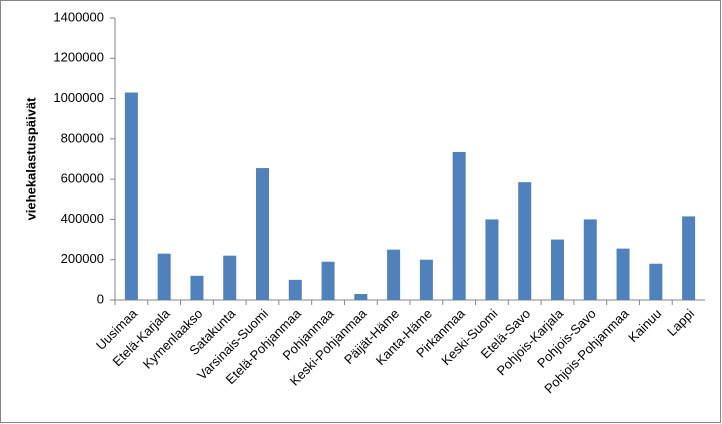 This screenshot has width=722, height=424. What do you see at coordinates (78, 16) in the screenshot?
I see `y-tick-label: 1400000` at bounding box center [78, 16].